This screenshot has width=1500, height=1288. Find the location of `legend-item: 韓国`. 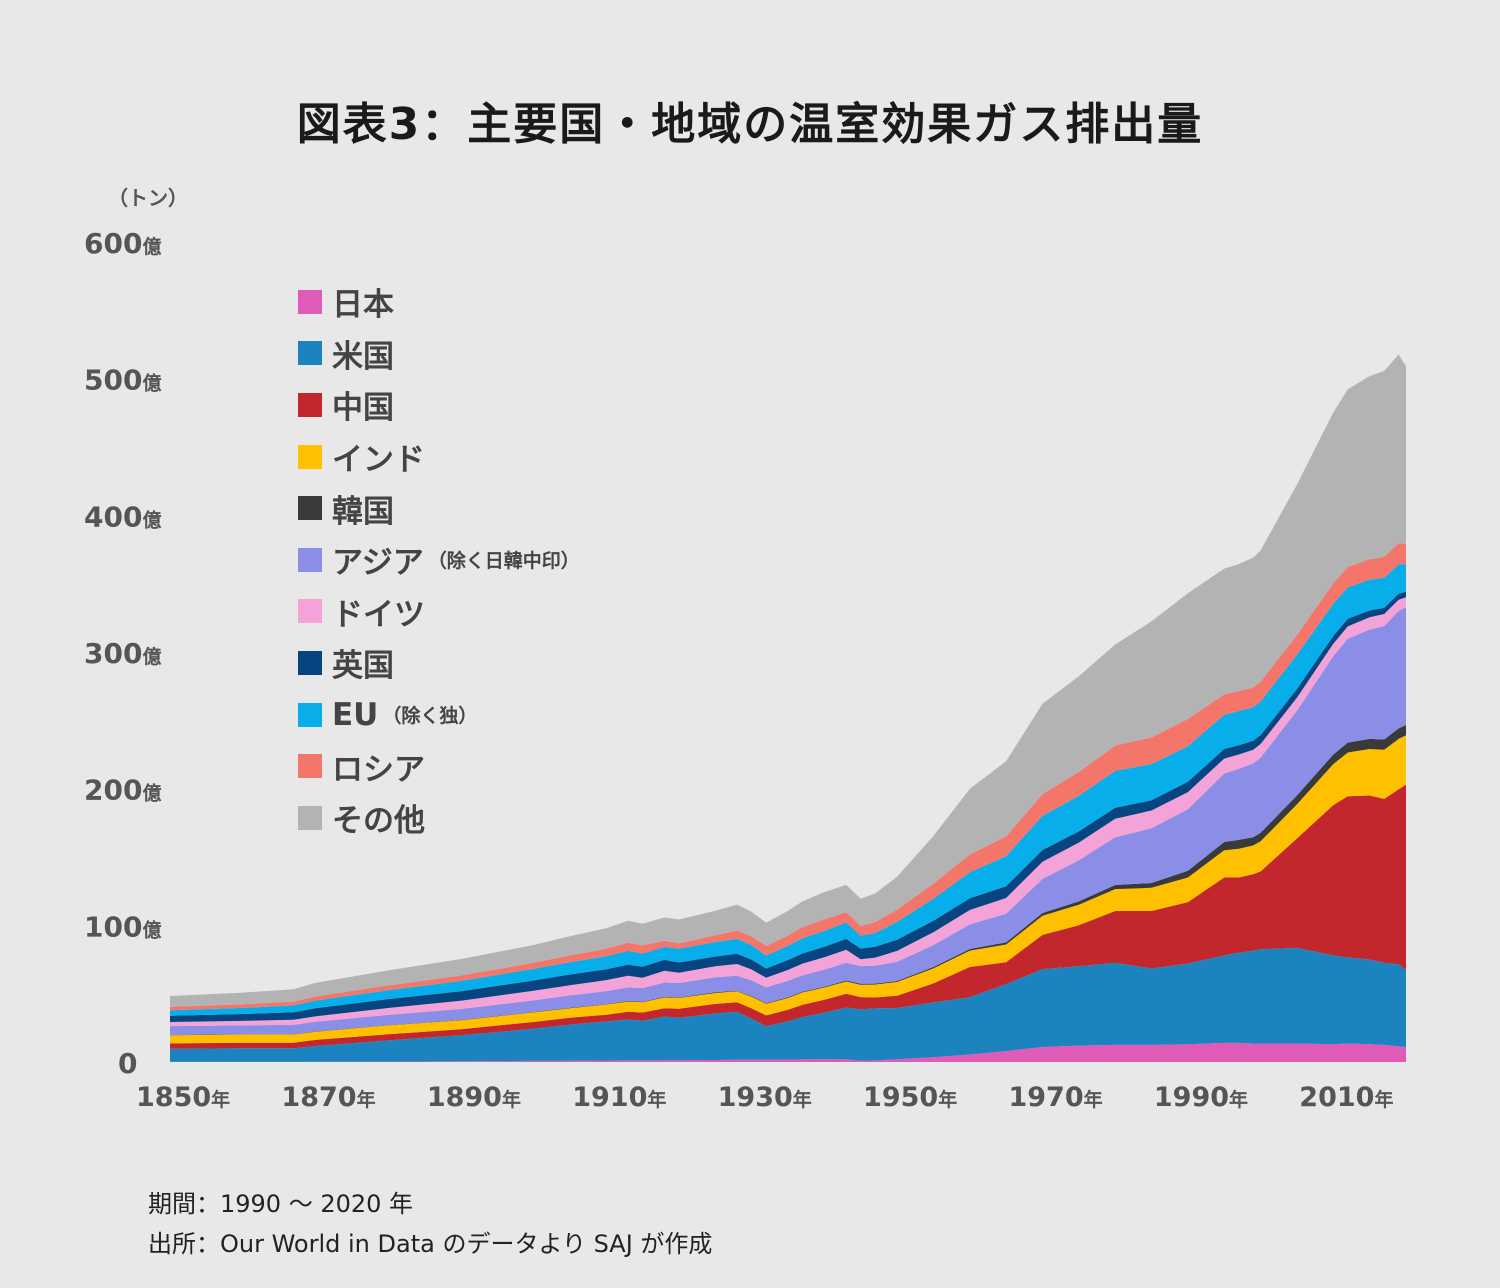

legend-item: 韓国 is located at coordinates (439, 508).